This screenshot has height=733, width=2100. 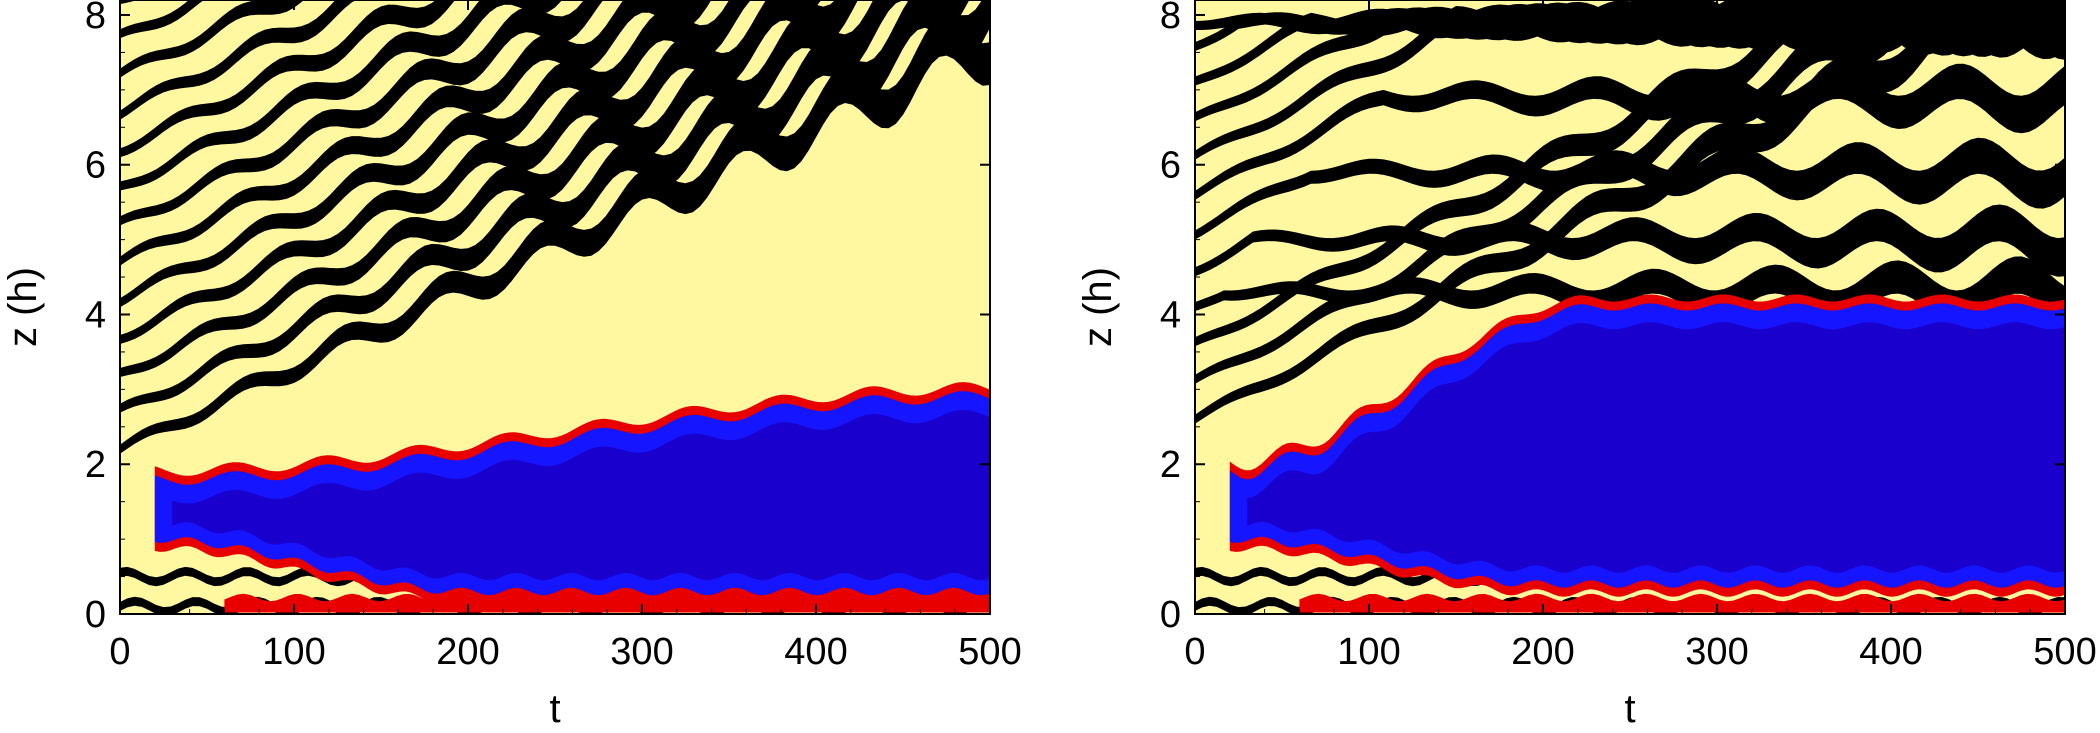 What do you see at coordinates (1170, 166) in the screenshot?
I see `right-y-tick-label: 6` at bounding box center [1170, 166].